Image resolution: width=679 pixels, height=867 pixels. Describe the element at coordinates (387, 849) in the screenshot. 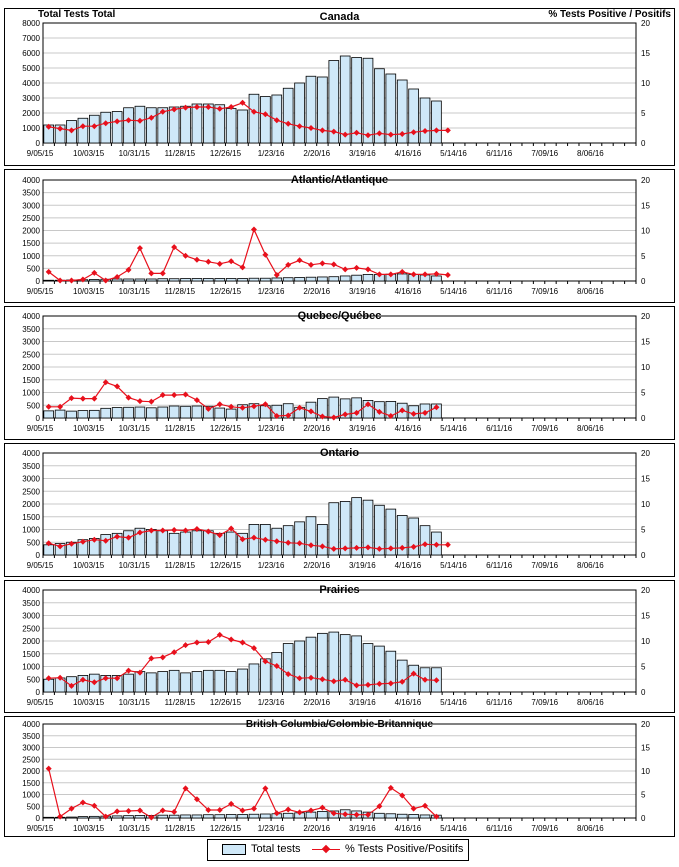

I see `legend-item-positive: % Tests Positive/Positifs` at that location.